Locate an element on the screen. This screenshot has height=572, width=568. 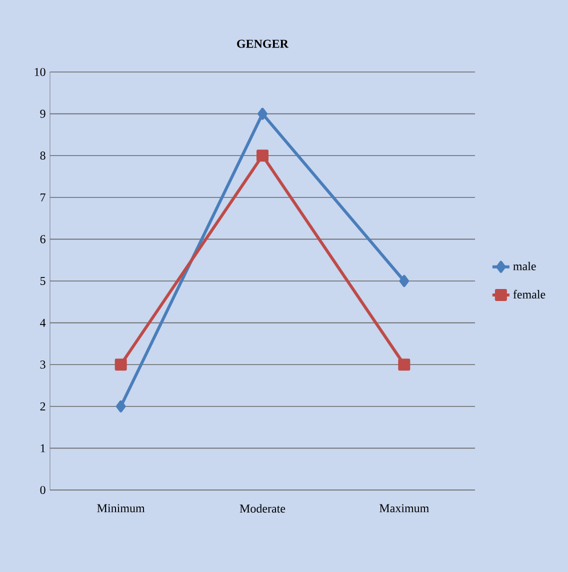
y-tick-label: 7 is located at coordinates (43, 197).